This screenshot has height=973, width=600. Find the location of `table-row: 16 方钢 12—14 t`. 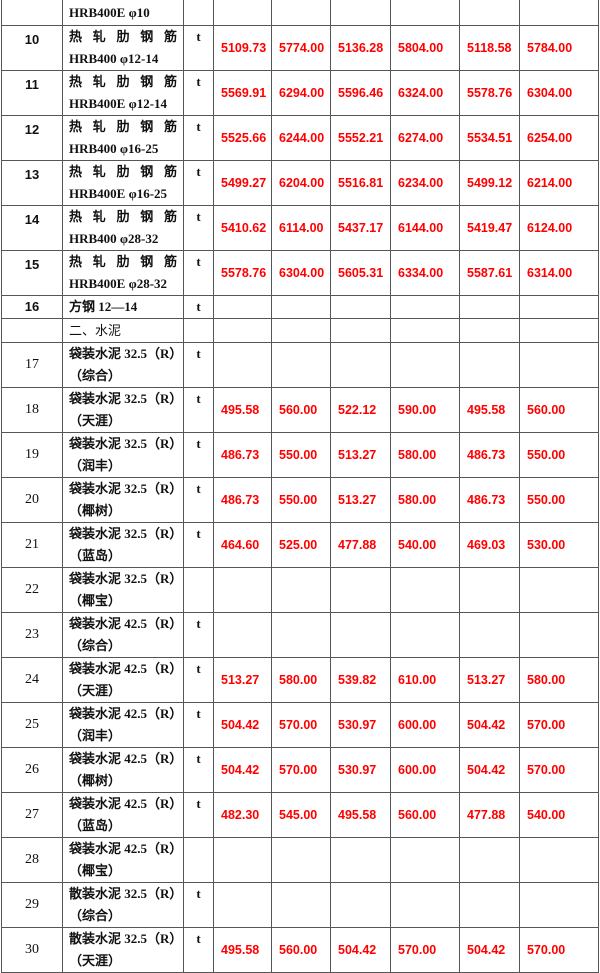

table-row: 16 方钢 12—14 t is located at coordinates (300, 307).